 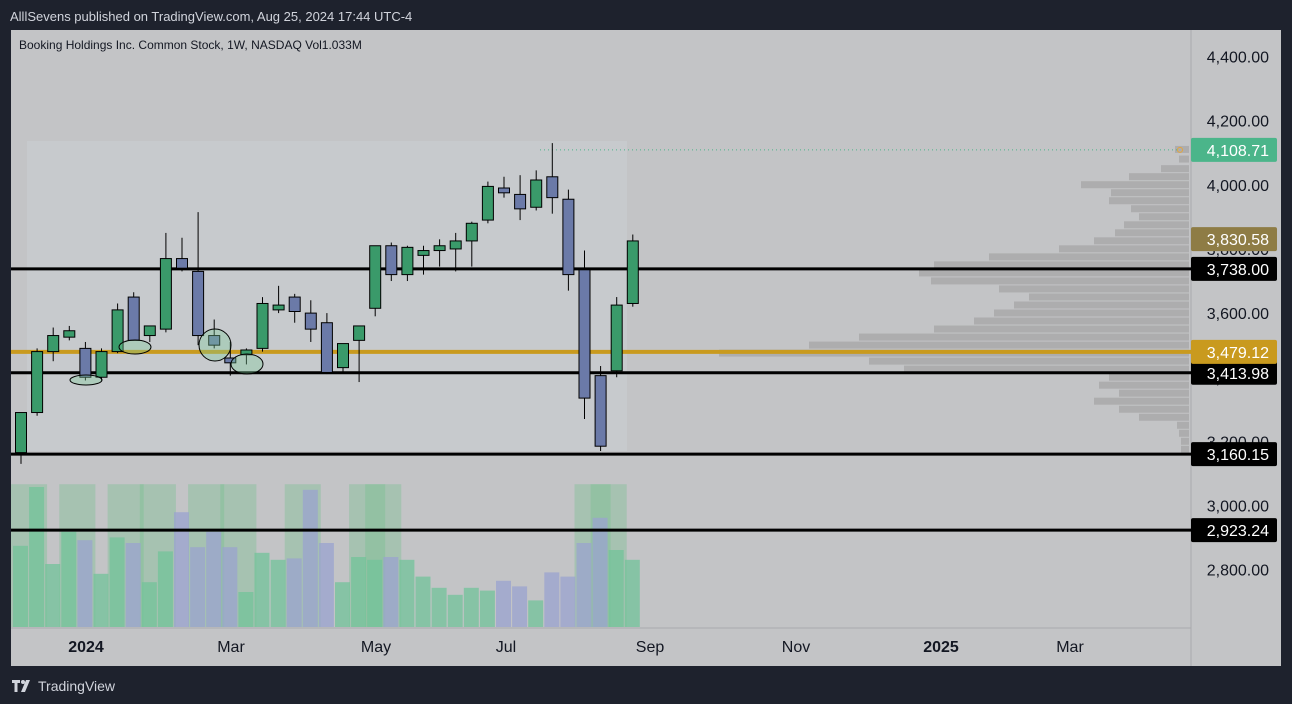 I want to click on x-tick-label: Sep, so click(x=650, y=647).